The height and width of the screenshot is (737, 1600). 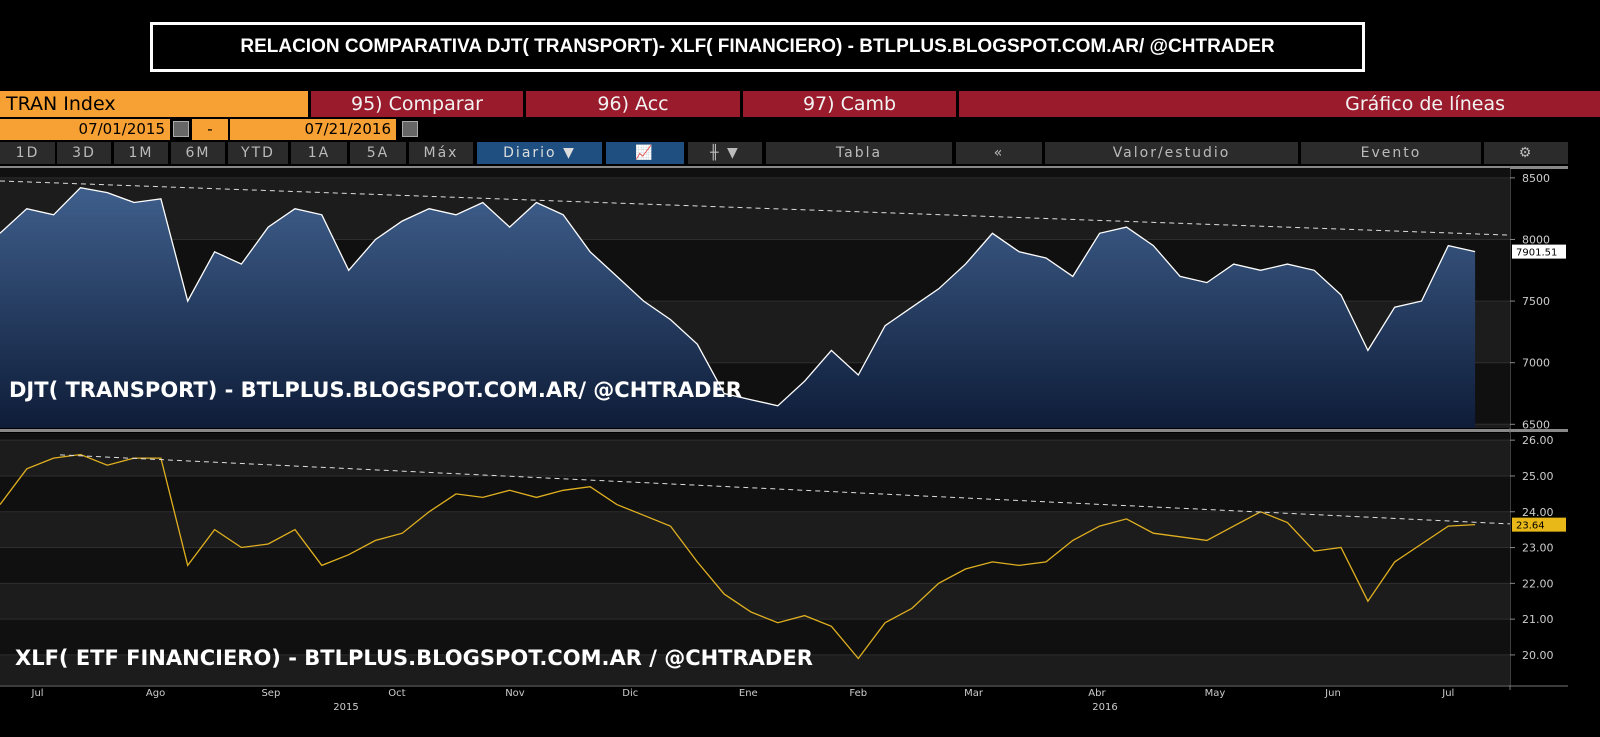 I want to click on y-tick-label: 22.00, so click(x=1538, y=583).